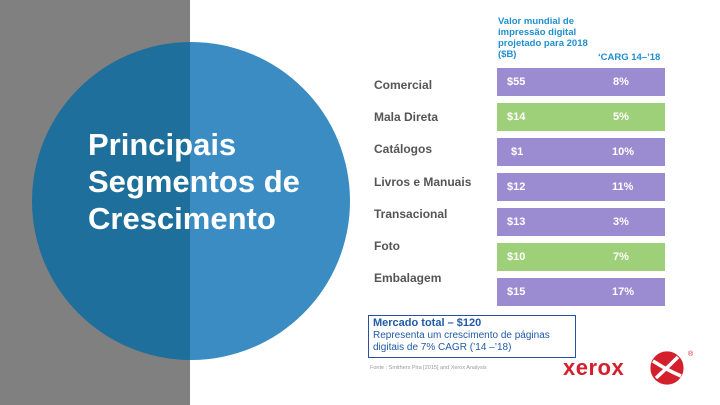 The width and height of the screenshot is (720, 405). Describe the element at coordinates (621, 82) in the screenshot. I see `segment-cagr: 8%` at that location.